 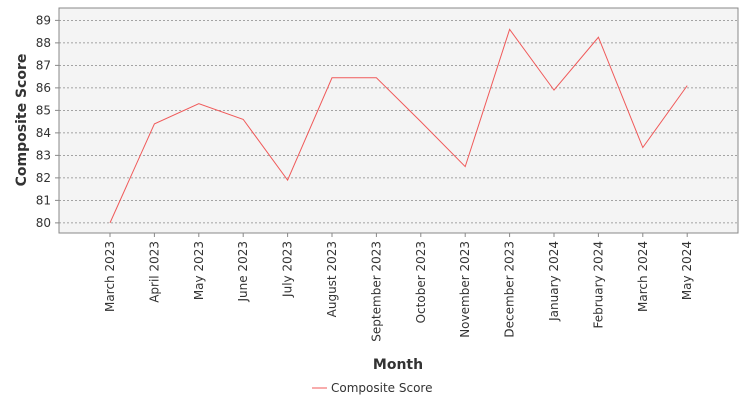 I want to click on x-tick-label: June 2023, so click(x=243, y=271).